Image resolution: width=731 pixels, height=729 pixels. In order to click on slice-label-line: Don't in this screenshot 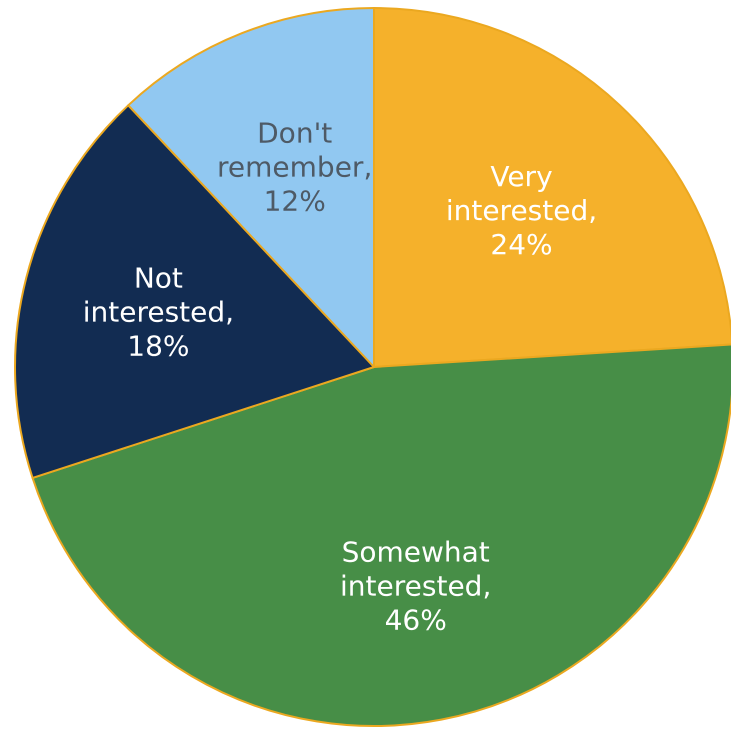, I will do `click(294, 133)`.